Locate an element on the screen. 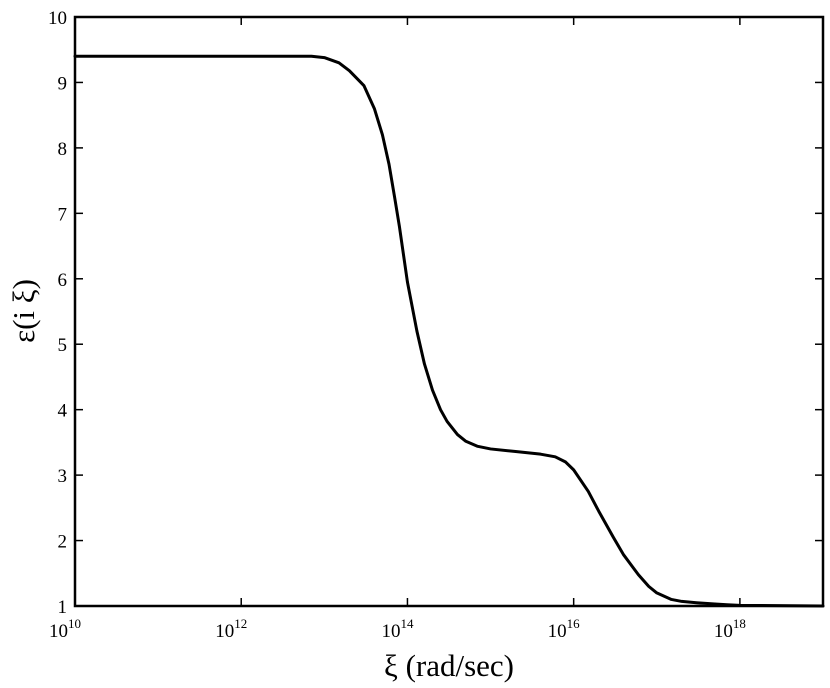  y-tick-label: 2 is located at coordinates (63, 542).